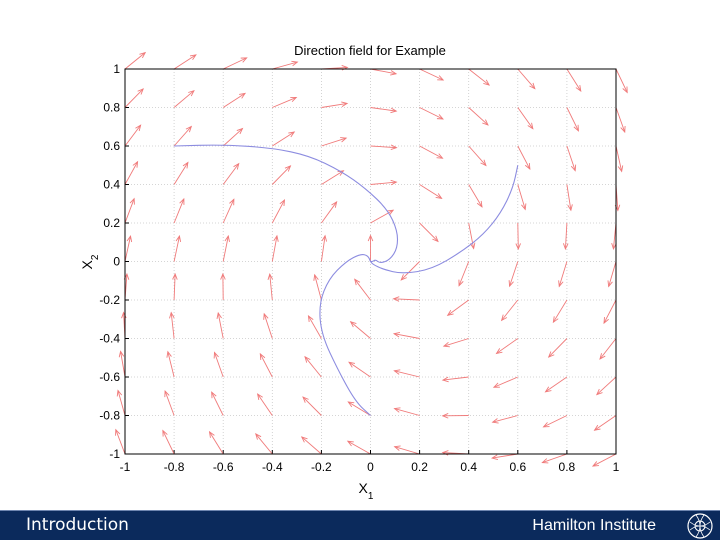 The image size is (720, 540). What do you see at coordinates (517, 467) in the screenshot?
I see `x-tick-label: 0.6` at bounding box center [517, 467].